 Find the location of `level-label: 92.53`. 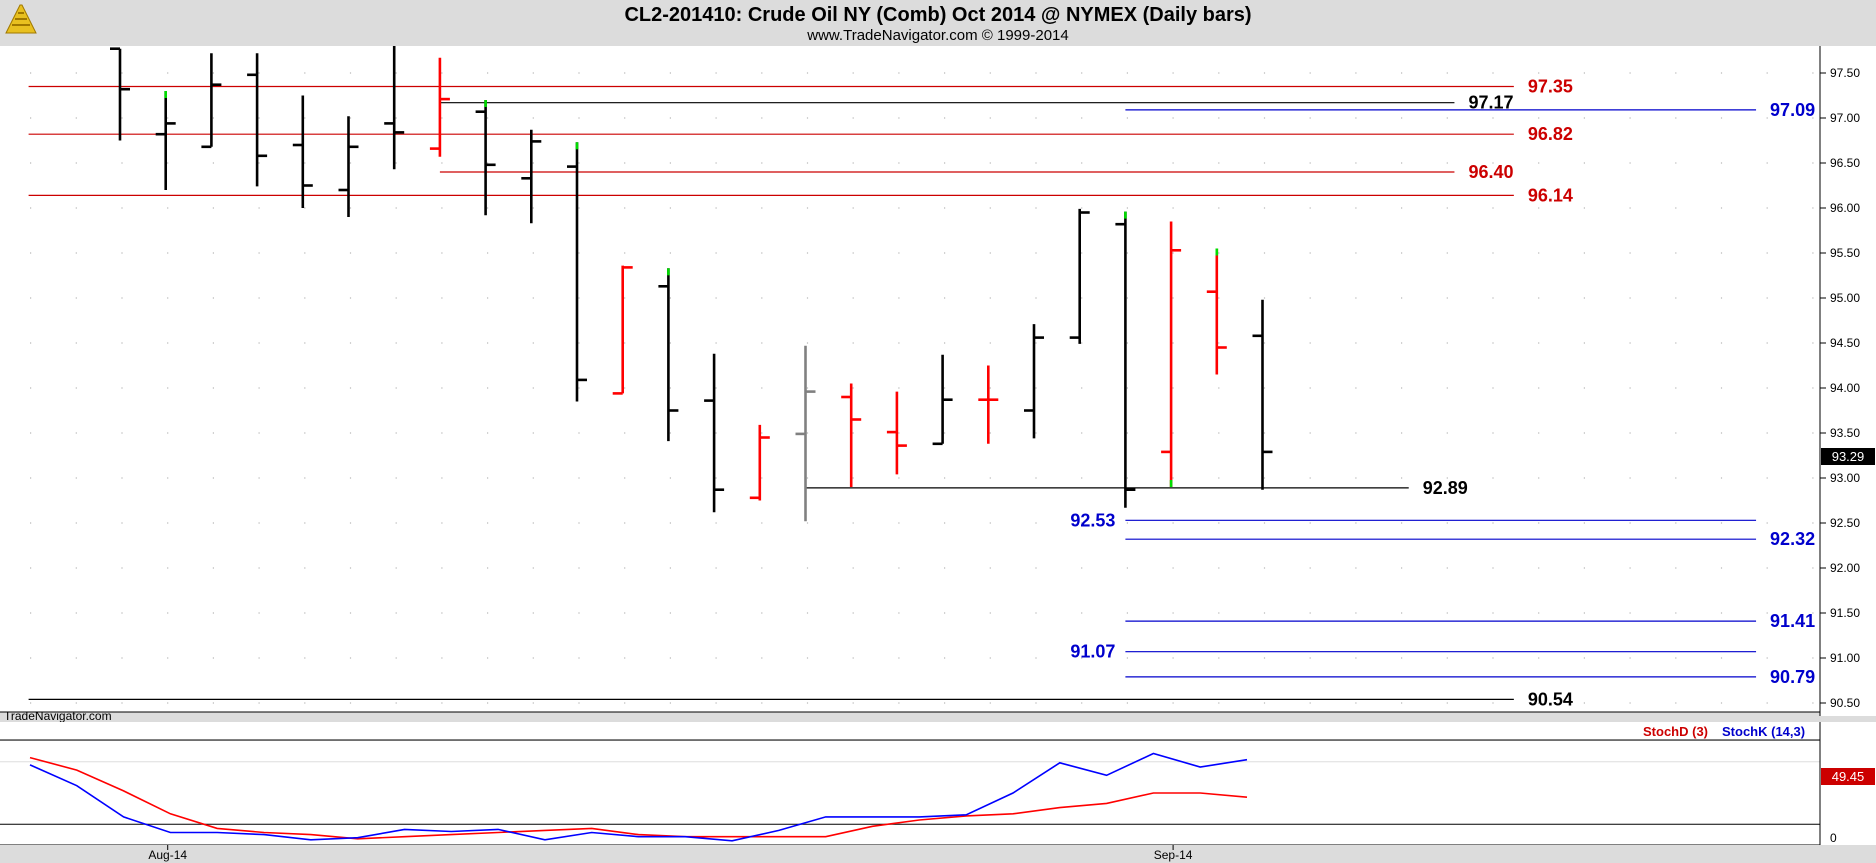

level-label: 92.53 is located at coordinates (1092, 520).